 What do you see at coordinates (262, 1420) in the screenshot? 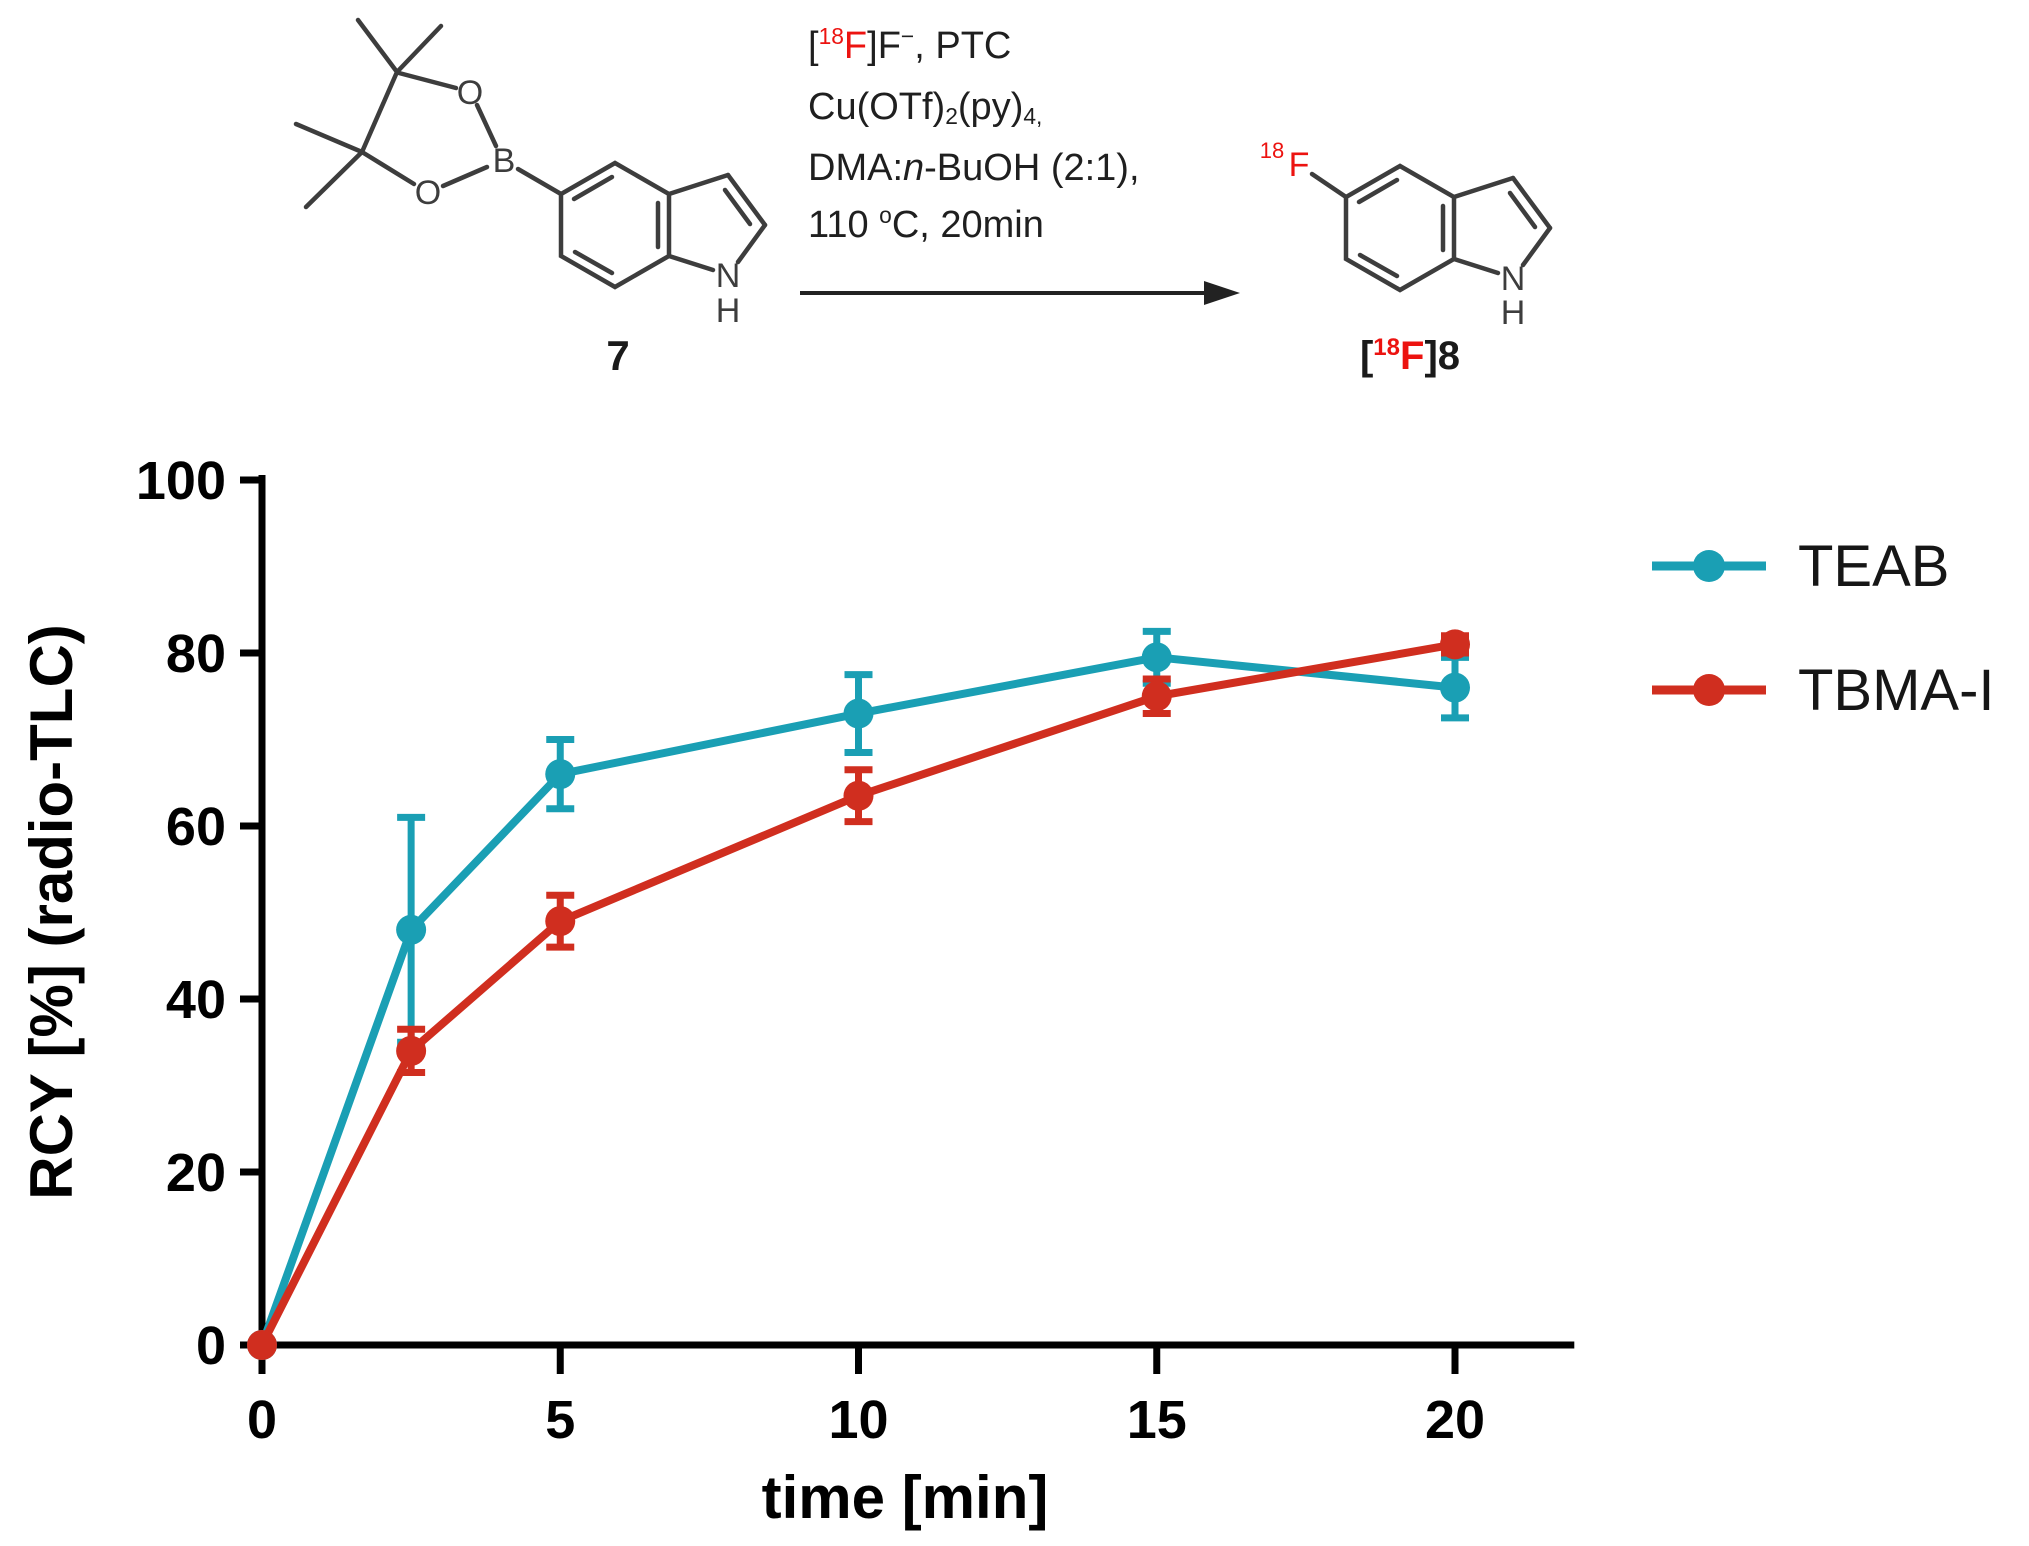
I see `x-tick-label: 0` at bounding box center [262, 1420].